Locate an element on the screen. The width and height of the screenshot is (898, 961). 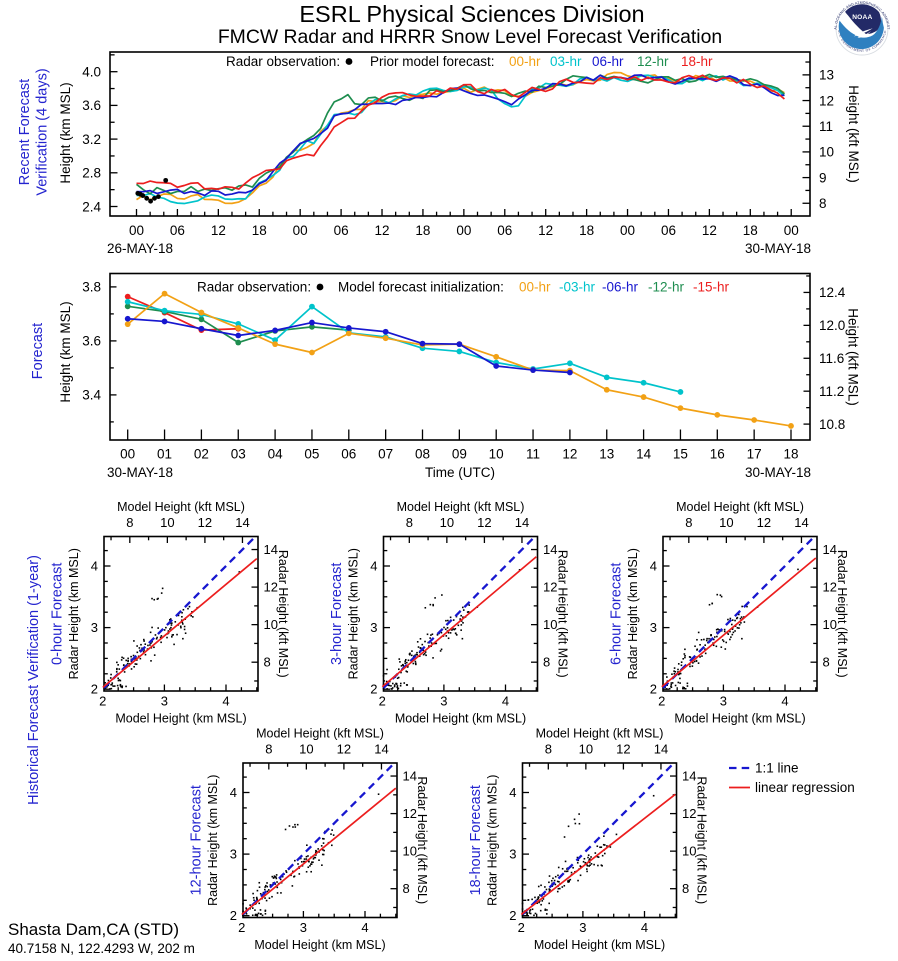
svg-text: 08 is located at coordinates (422, 454).